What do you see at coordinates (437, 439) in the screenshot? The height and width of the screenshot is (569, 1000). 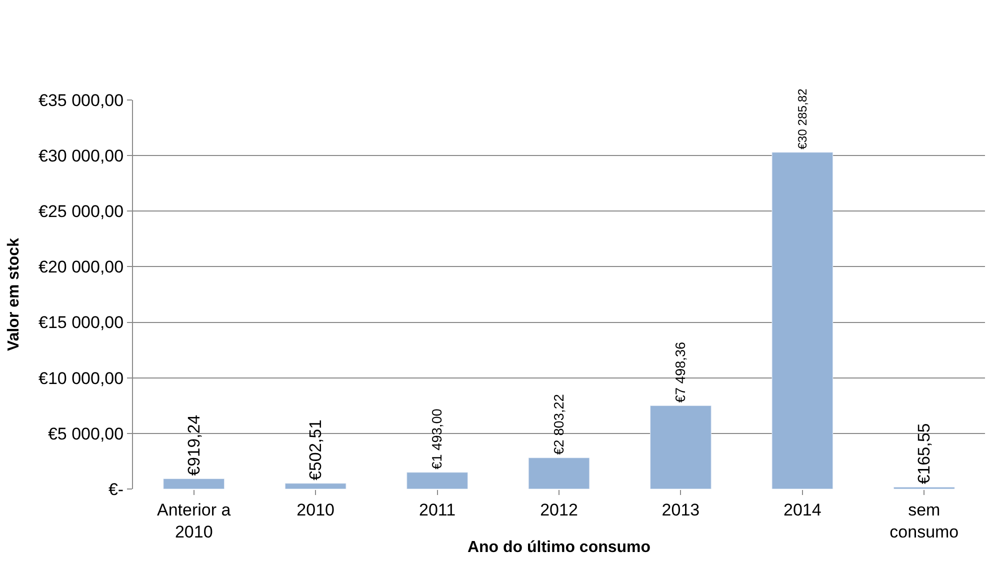 I see `data-label: €1 493,00` at bounding box center [437, 439].